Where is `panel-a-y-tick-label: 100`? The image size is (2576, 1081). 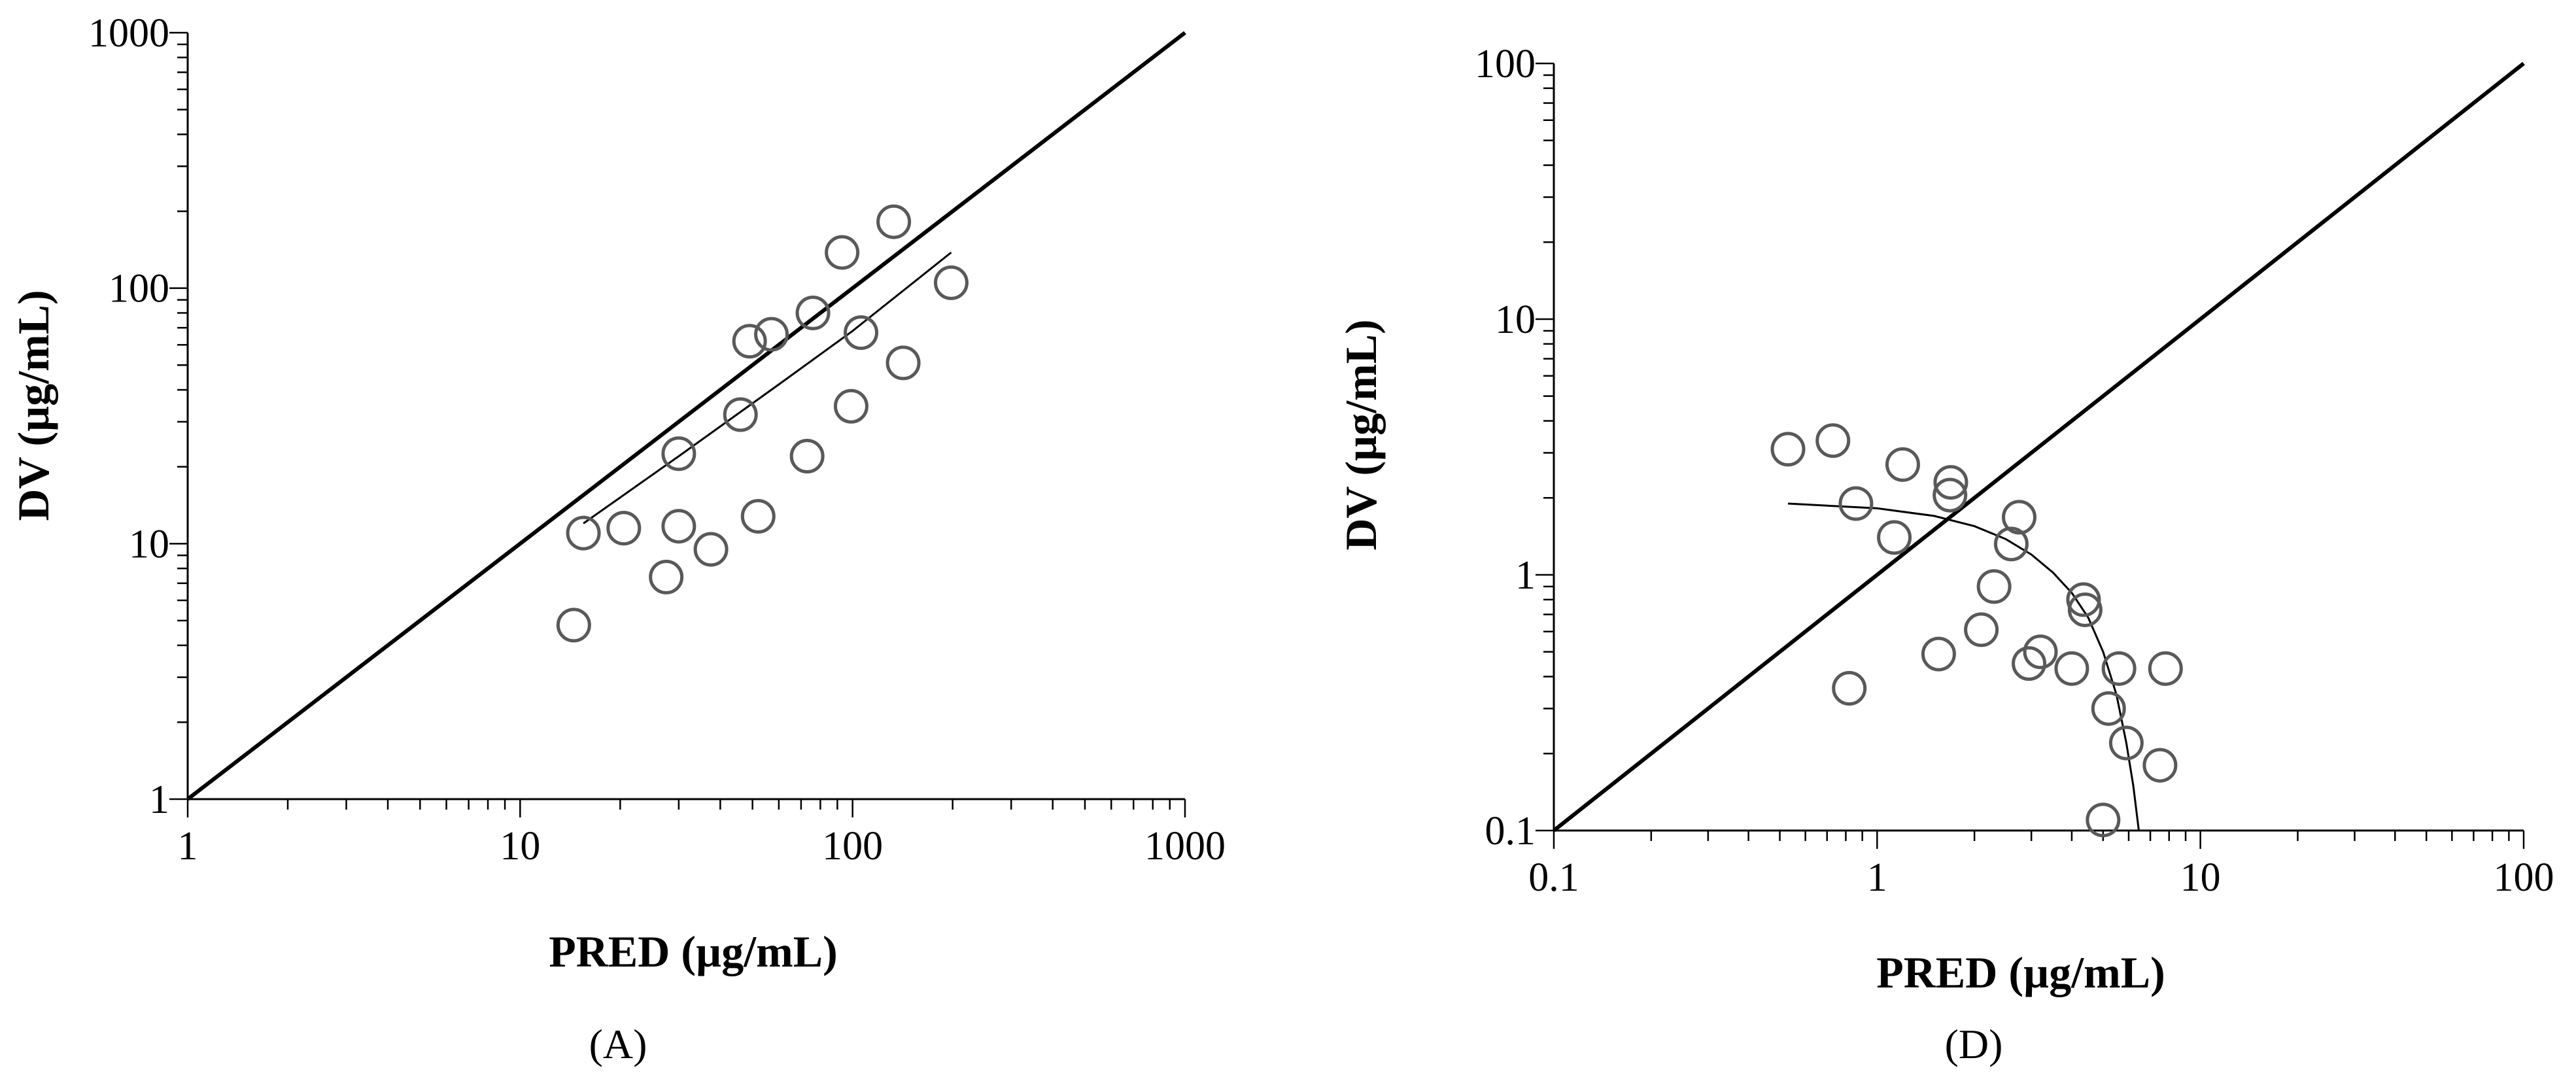
panel-a-y-tick-label: 100 is located at coordinates (139, 289).